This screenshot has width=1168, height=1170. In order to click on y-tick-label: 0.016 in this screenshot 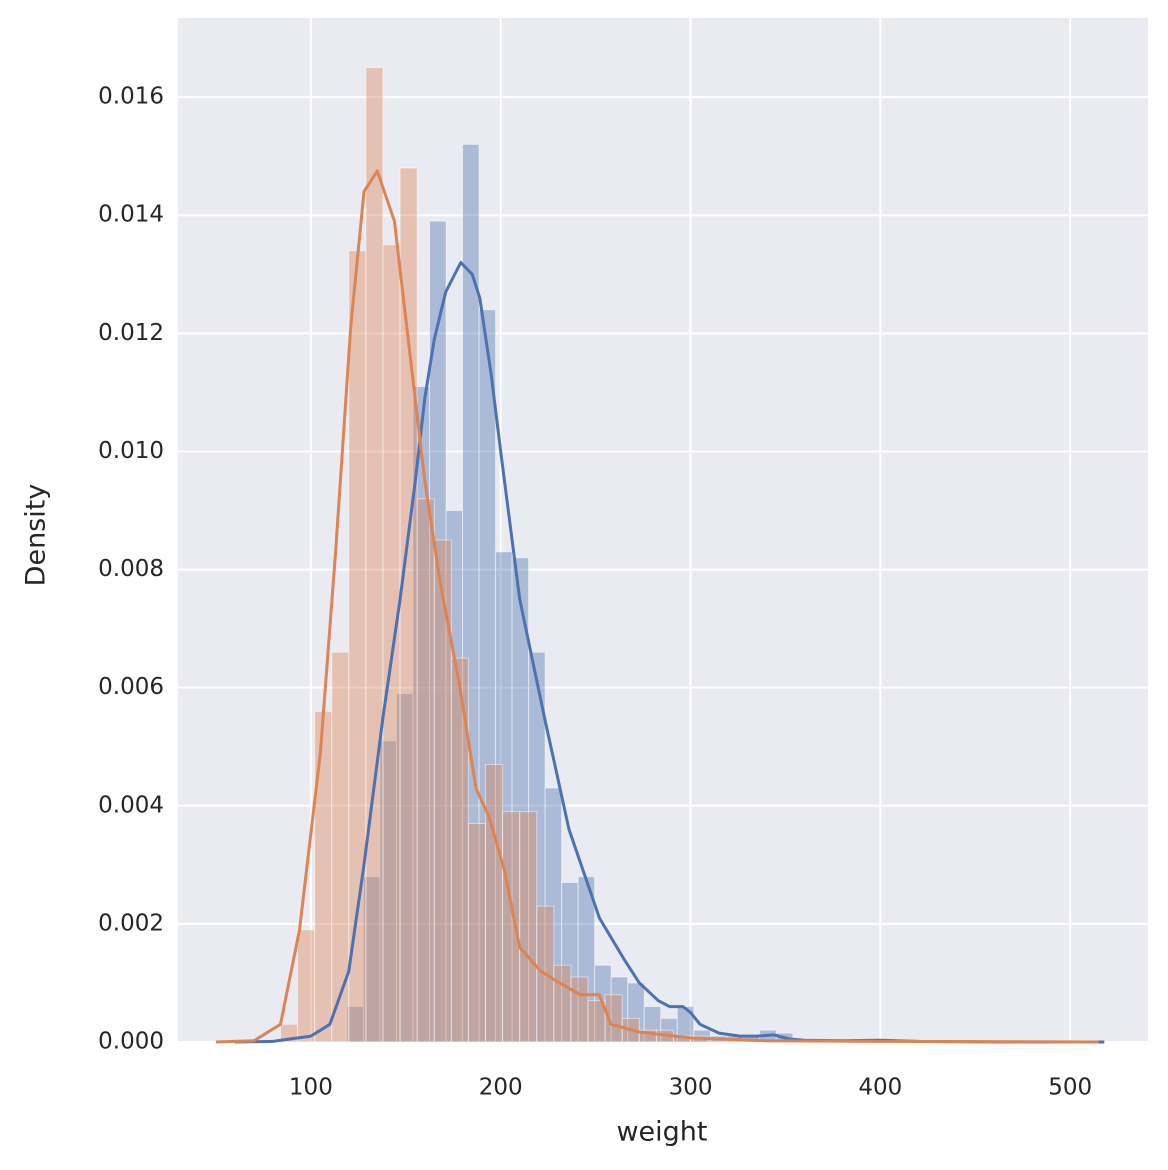, I will do `click(131, 97)`.